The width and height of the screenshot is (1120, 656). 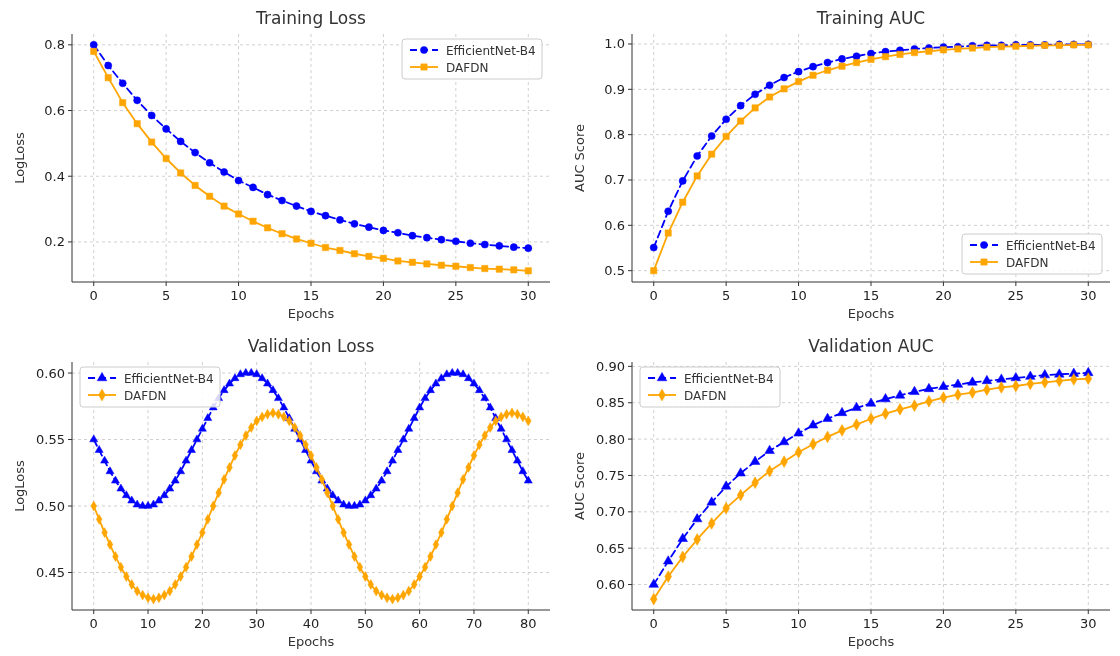 I want to click on x-tick-label: 60, so click(x=419, y=623).